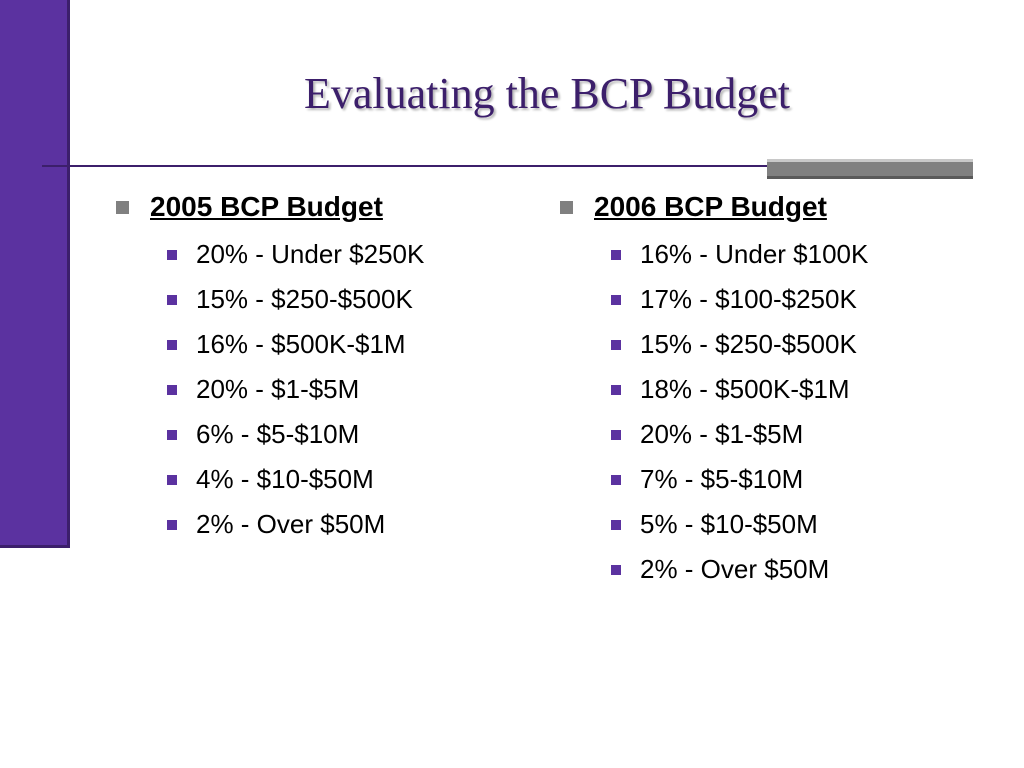 The width and height of the screenshot is (1024, 768). I want to click on list-item-text: 5% - $10-$50M, so click(729, 524).